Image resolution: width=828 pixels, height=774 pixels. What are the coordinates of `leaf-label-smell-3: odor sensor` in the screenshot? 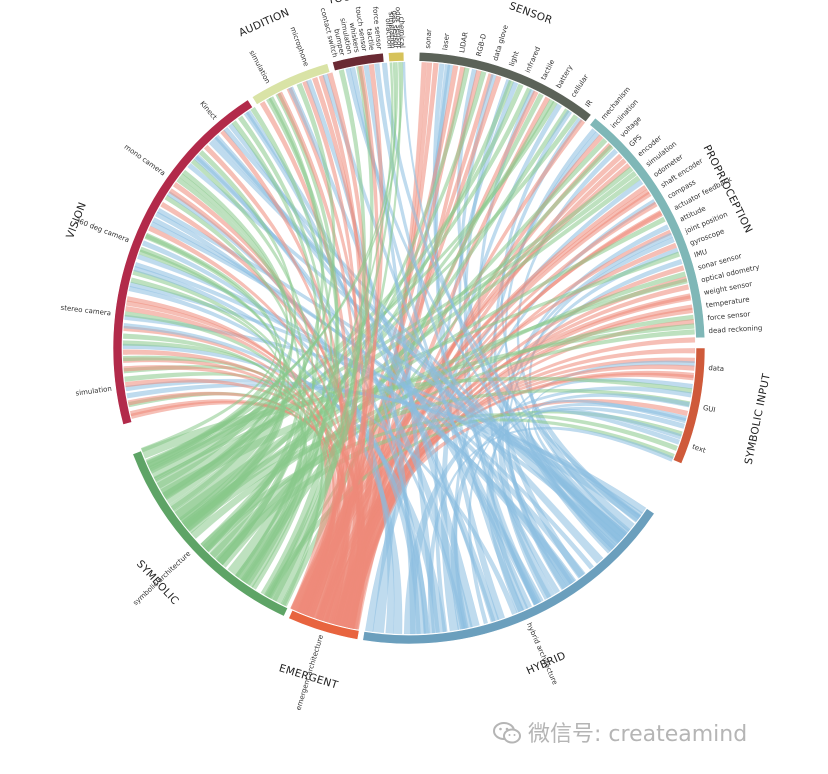 It's located at (398, 28).